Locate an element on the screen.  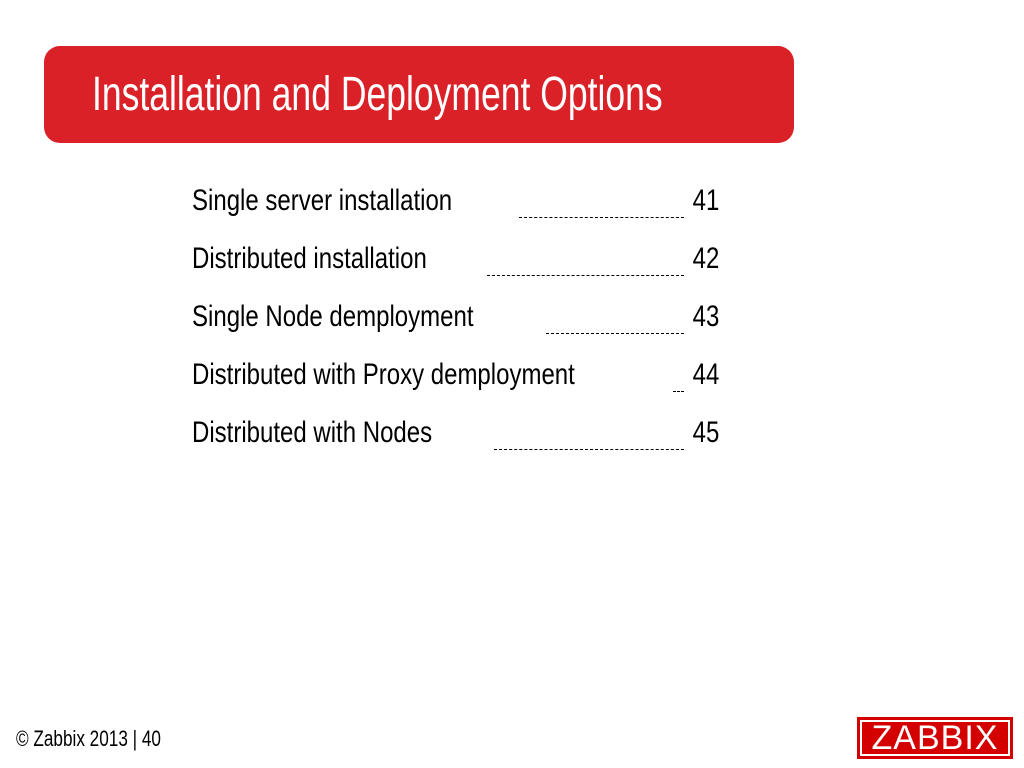
toc-entry-label: Distributed with Nodes is located at coordinates (312, 432).